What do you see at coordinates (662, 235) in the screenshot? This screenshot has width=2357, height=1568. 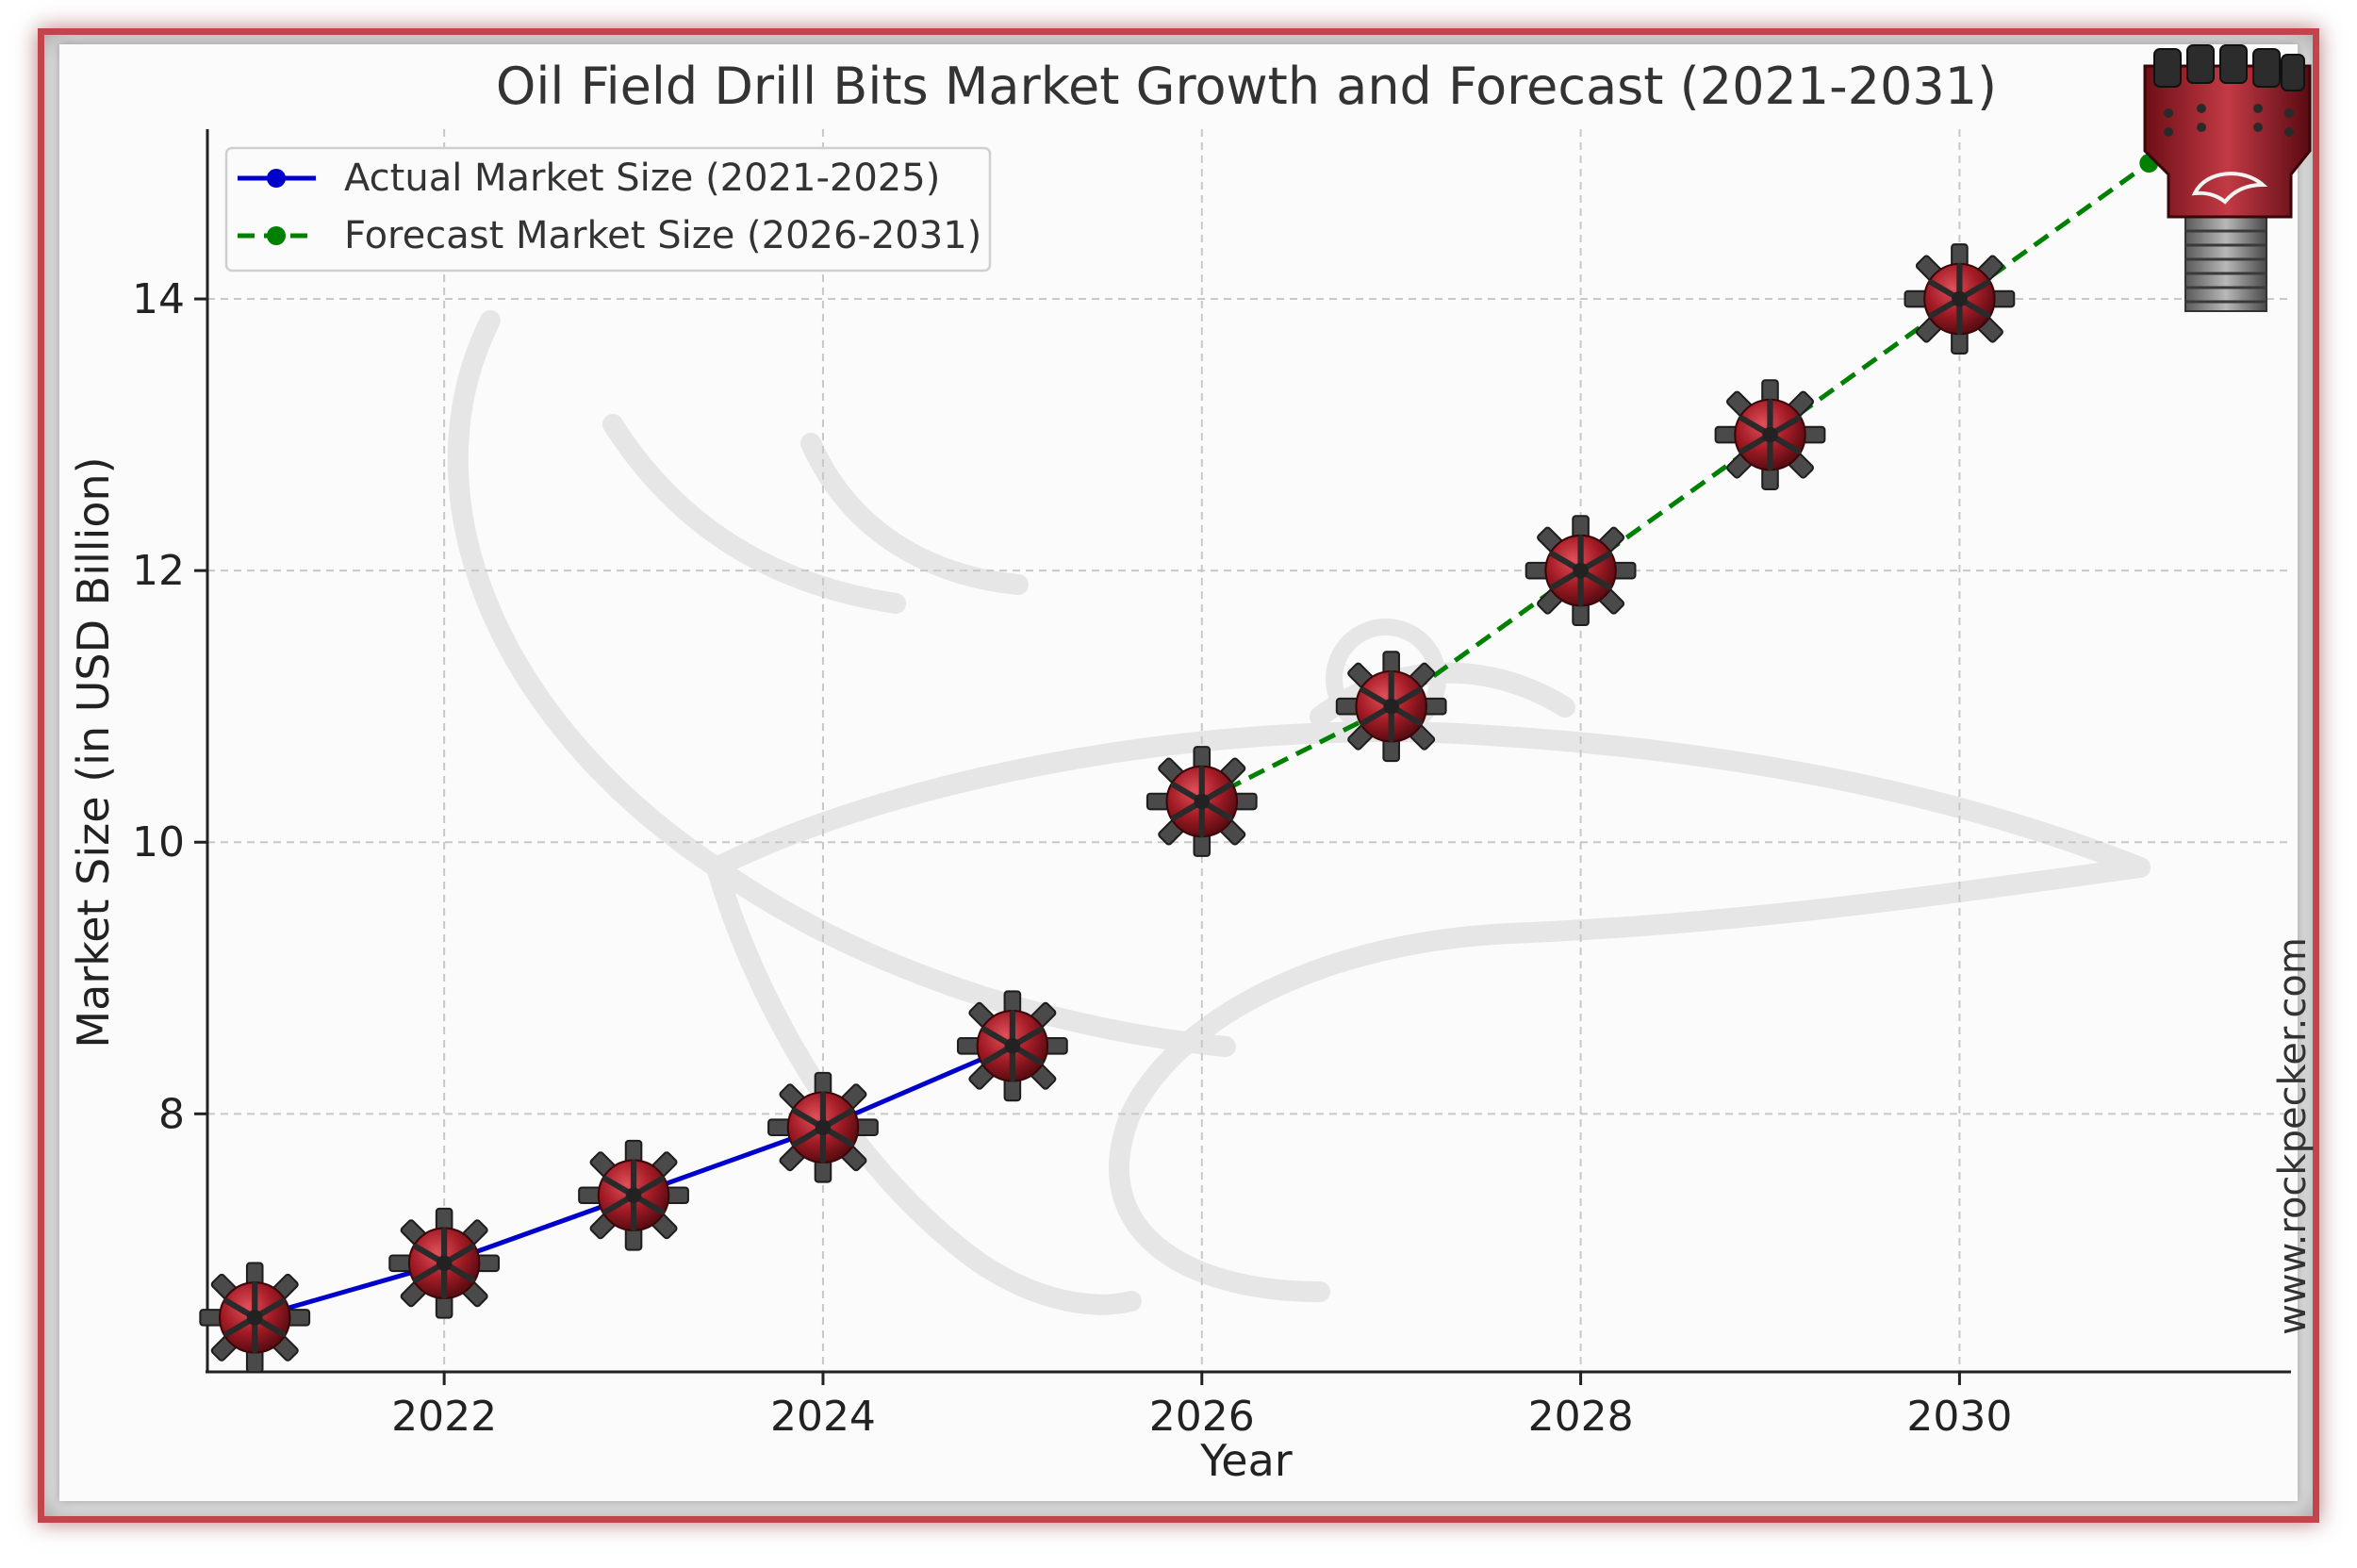 I see `legend-label-forecast: Forecast Market Size (2026-2031)` at bounding box center [662, 235].